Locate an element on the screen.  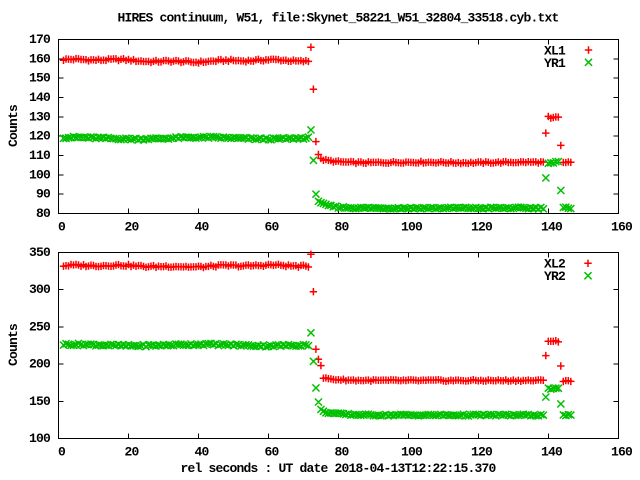
svg-text: 90 is located at coordinates (43, 194).